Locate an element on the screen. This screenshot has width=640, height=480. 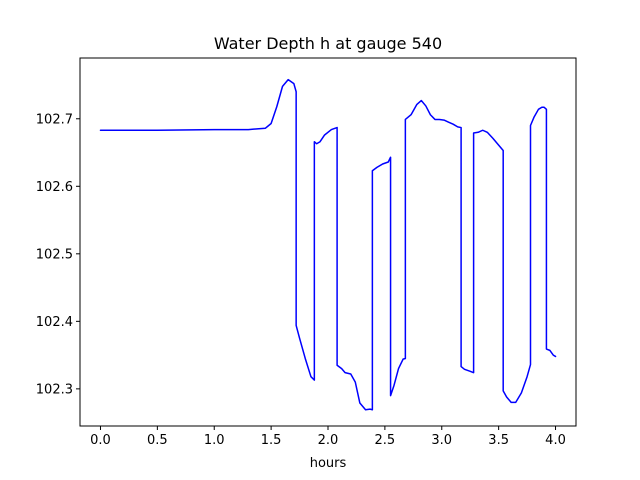
x-tick-label: 0.5 is located at coordinates (157, 440).